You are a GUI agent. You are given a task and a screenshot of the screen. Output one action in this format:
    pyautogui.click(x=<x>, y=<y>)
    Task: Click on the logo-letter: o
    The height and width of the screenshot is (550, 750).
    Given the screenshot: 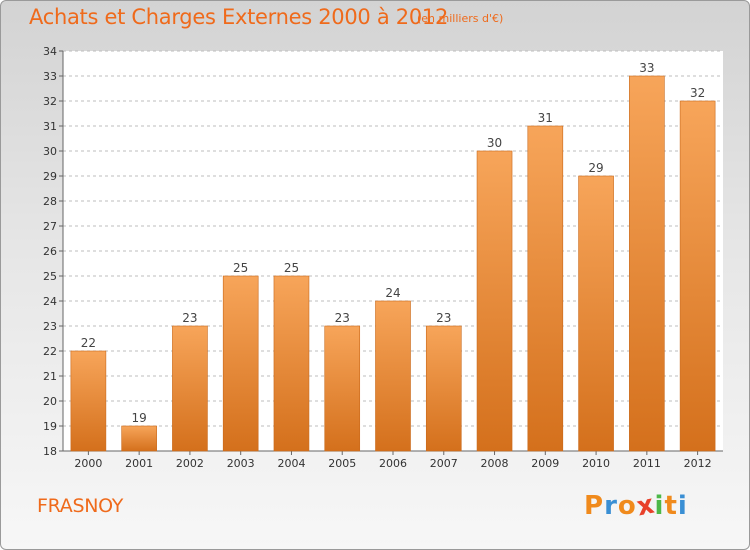 What is the action you would take?
    pyautogui.click(x=627, y=506)
    